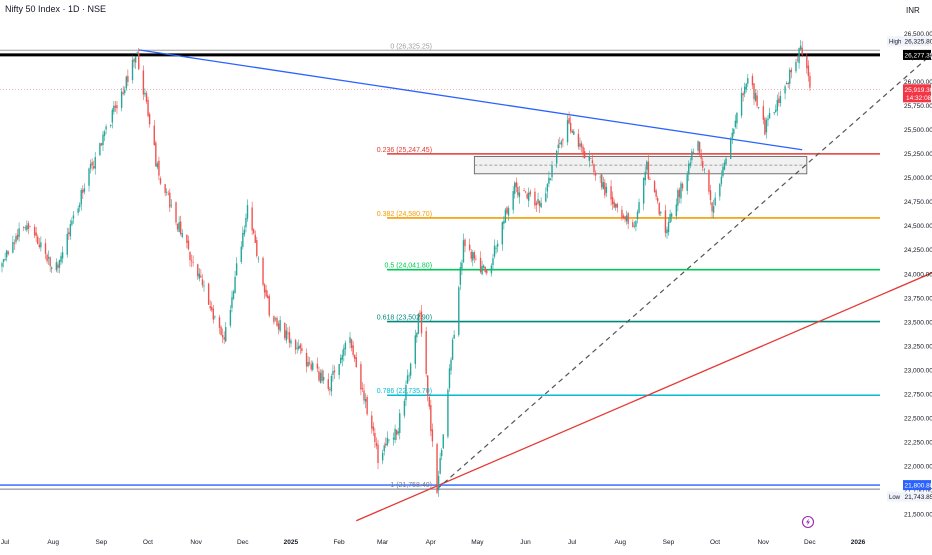 The image size is (932, 555). Describe the element at coordinates (895, 498) in the screenshot. I see `low-label-tag-text: Low` at that location.